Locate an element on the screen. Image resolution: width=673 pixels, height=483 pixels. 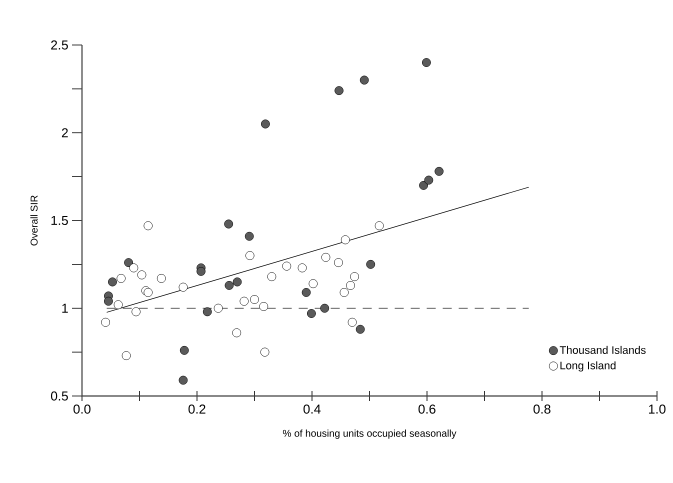
x-tick-label: 1.0 is located at coordinates (657, 409).